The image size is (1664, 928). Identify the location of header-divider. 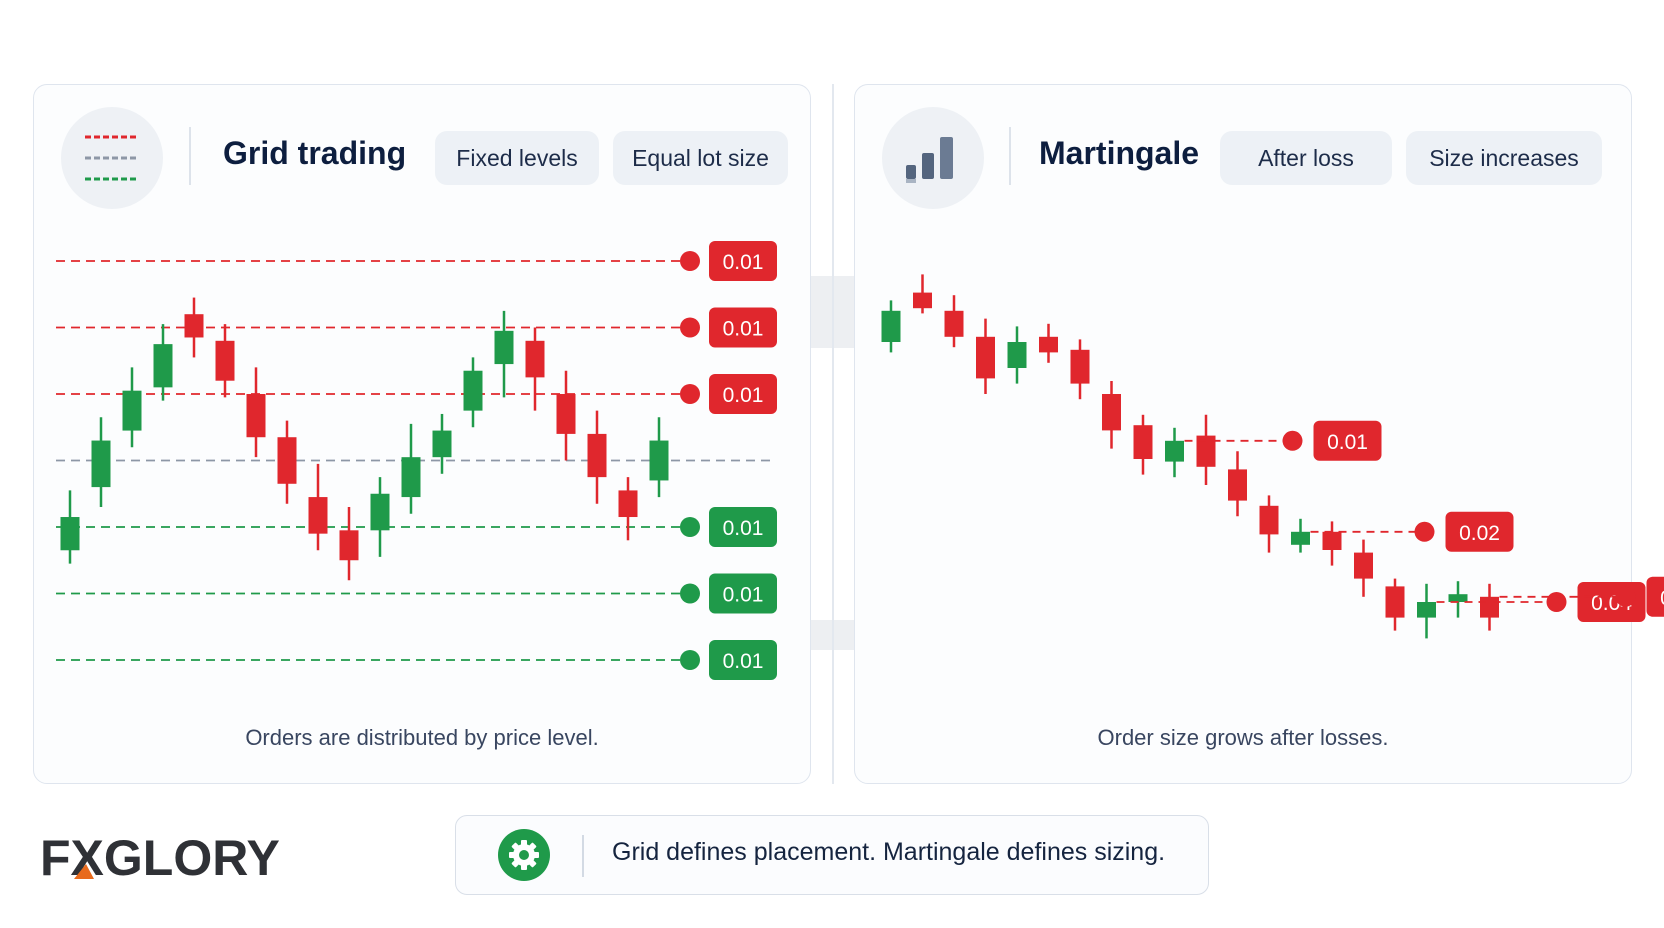
(190, 156).